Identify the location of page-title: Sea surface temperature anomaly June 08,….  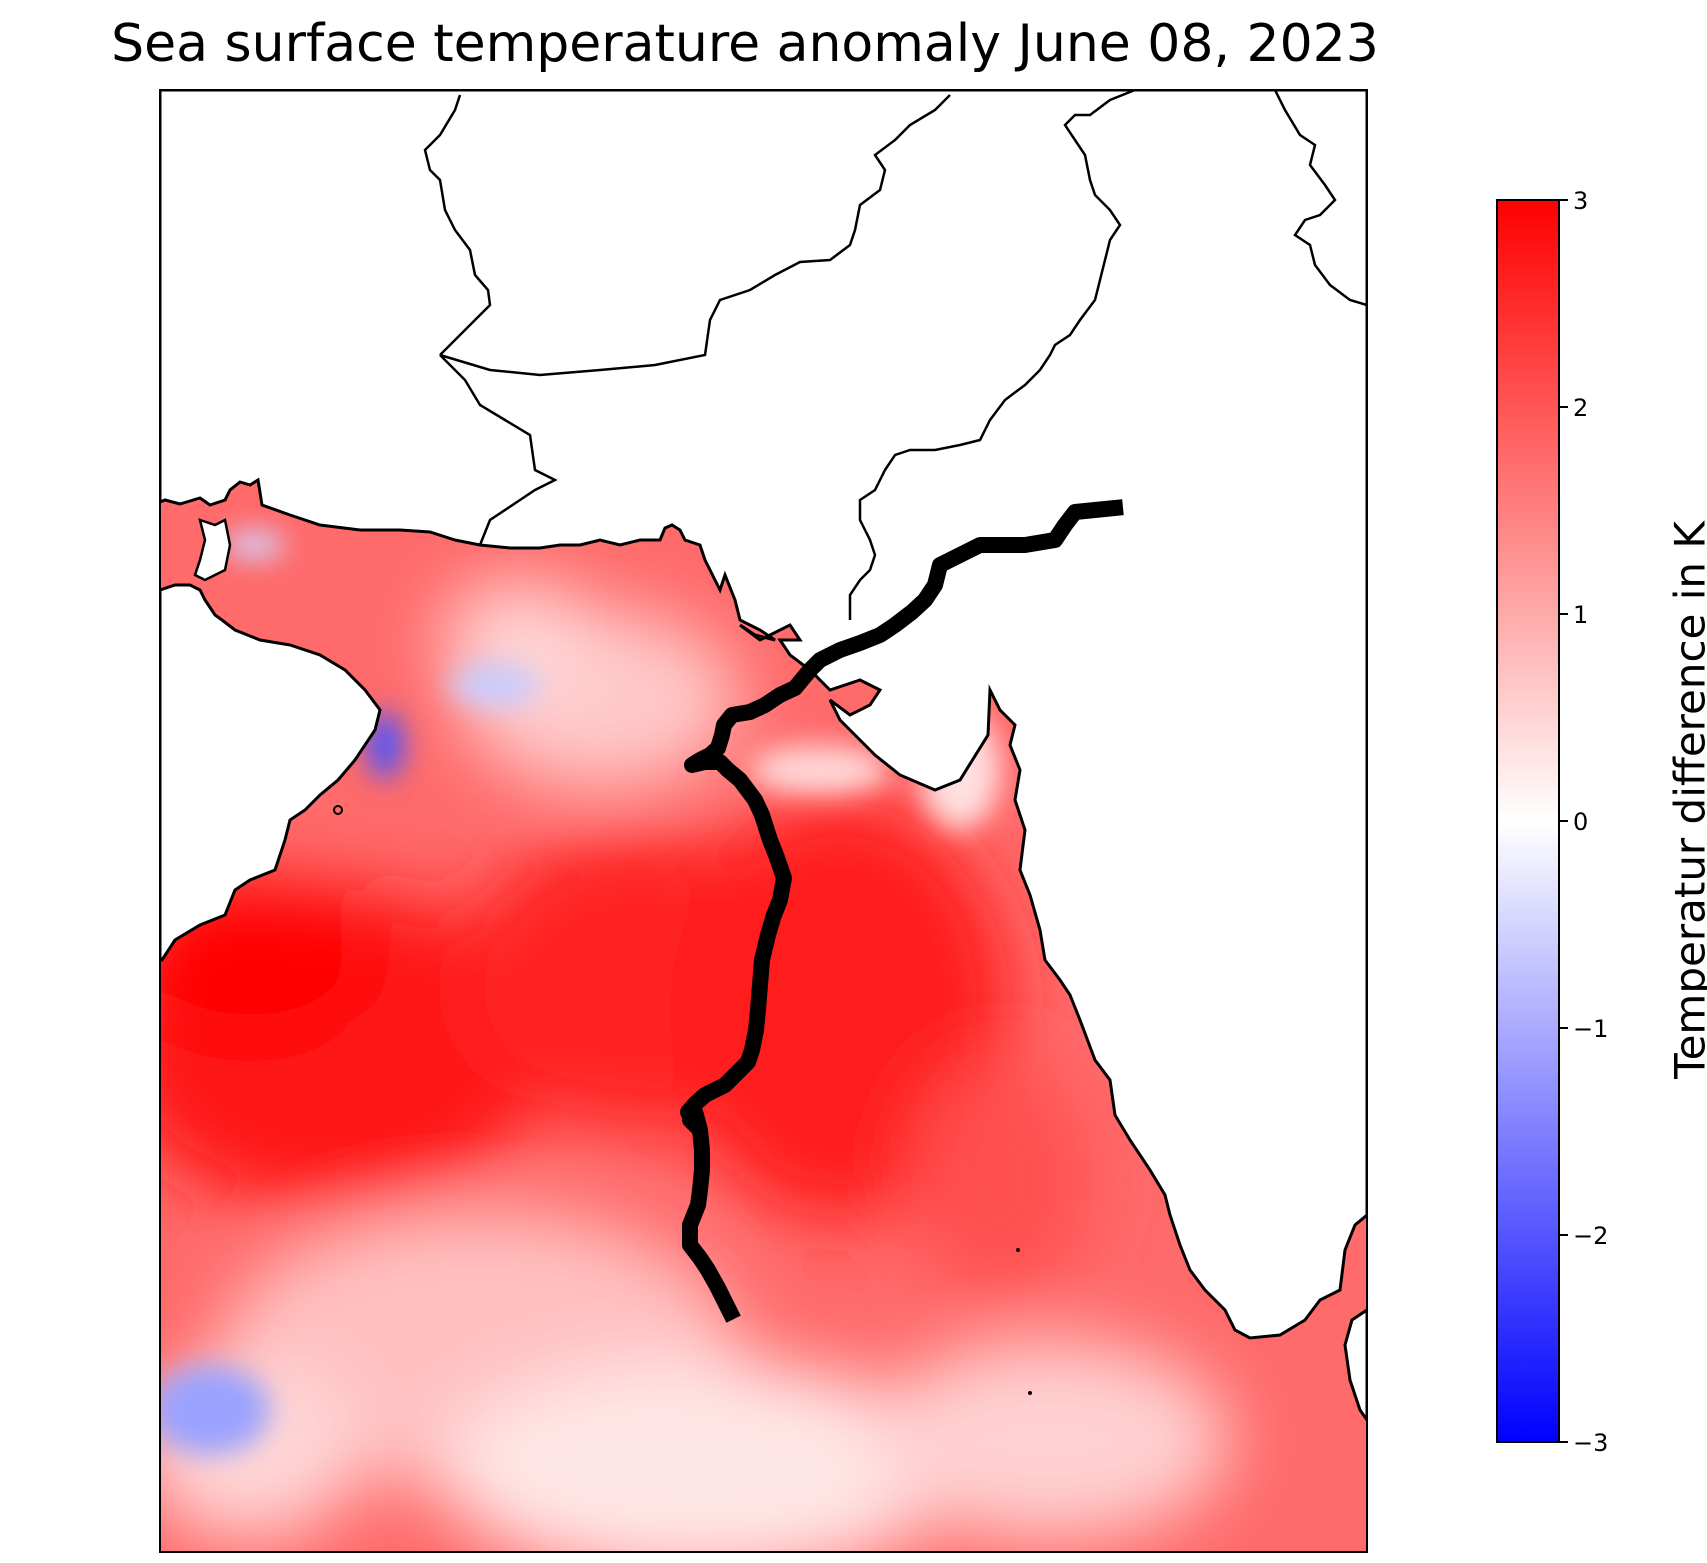
(745, 44).